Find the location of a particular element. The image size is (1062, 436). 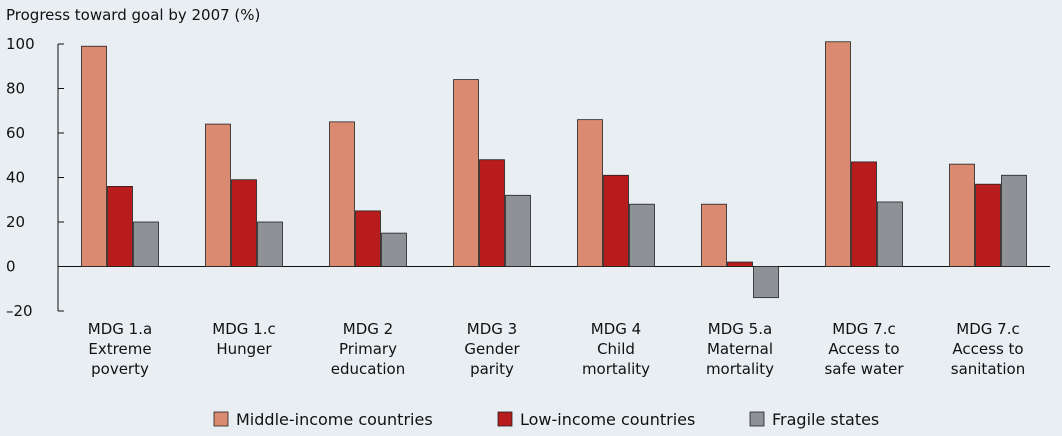

category-label: MDG 7.c Access to safe water is located at coordinates (864, 349).